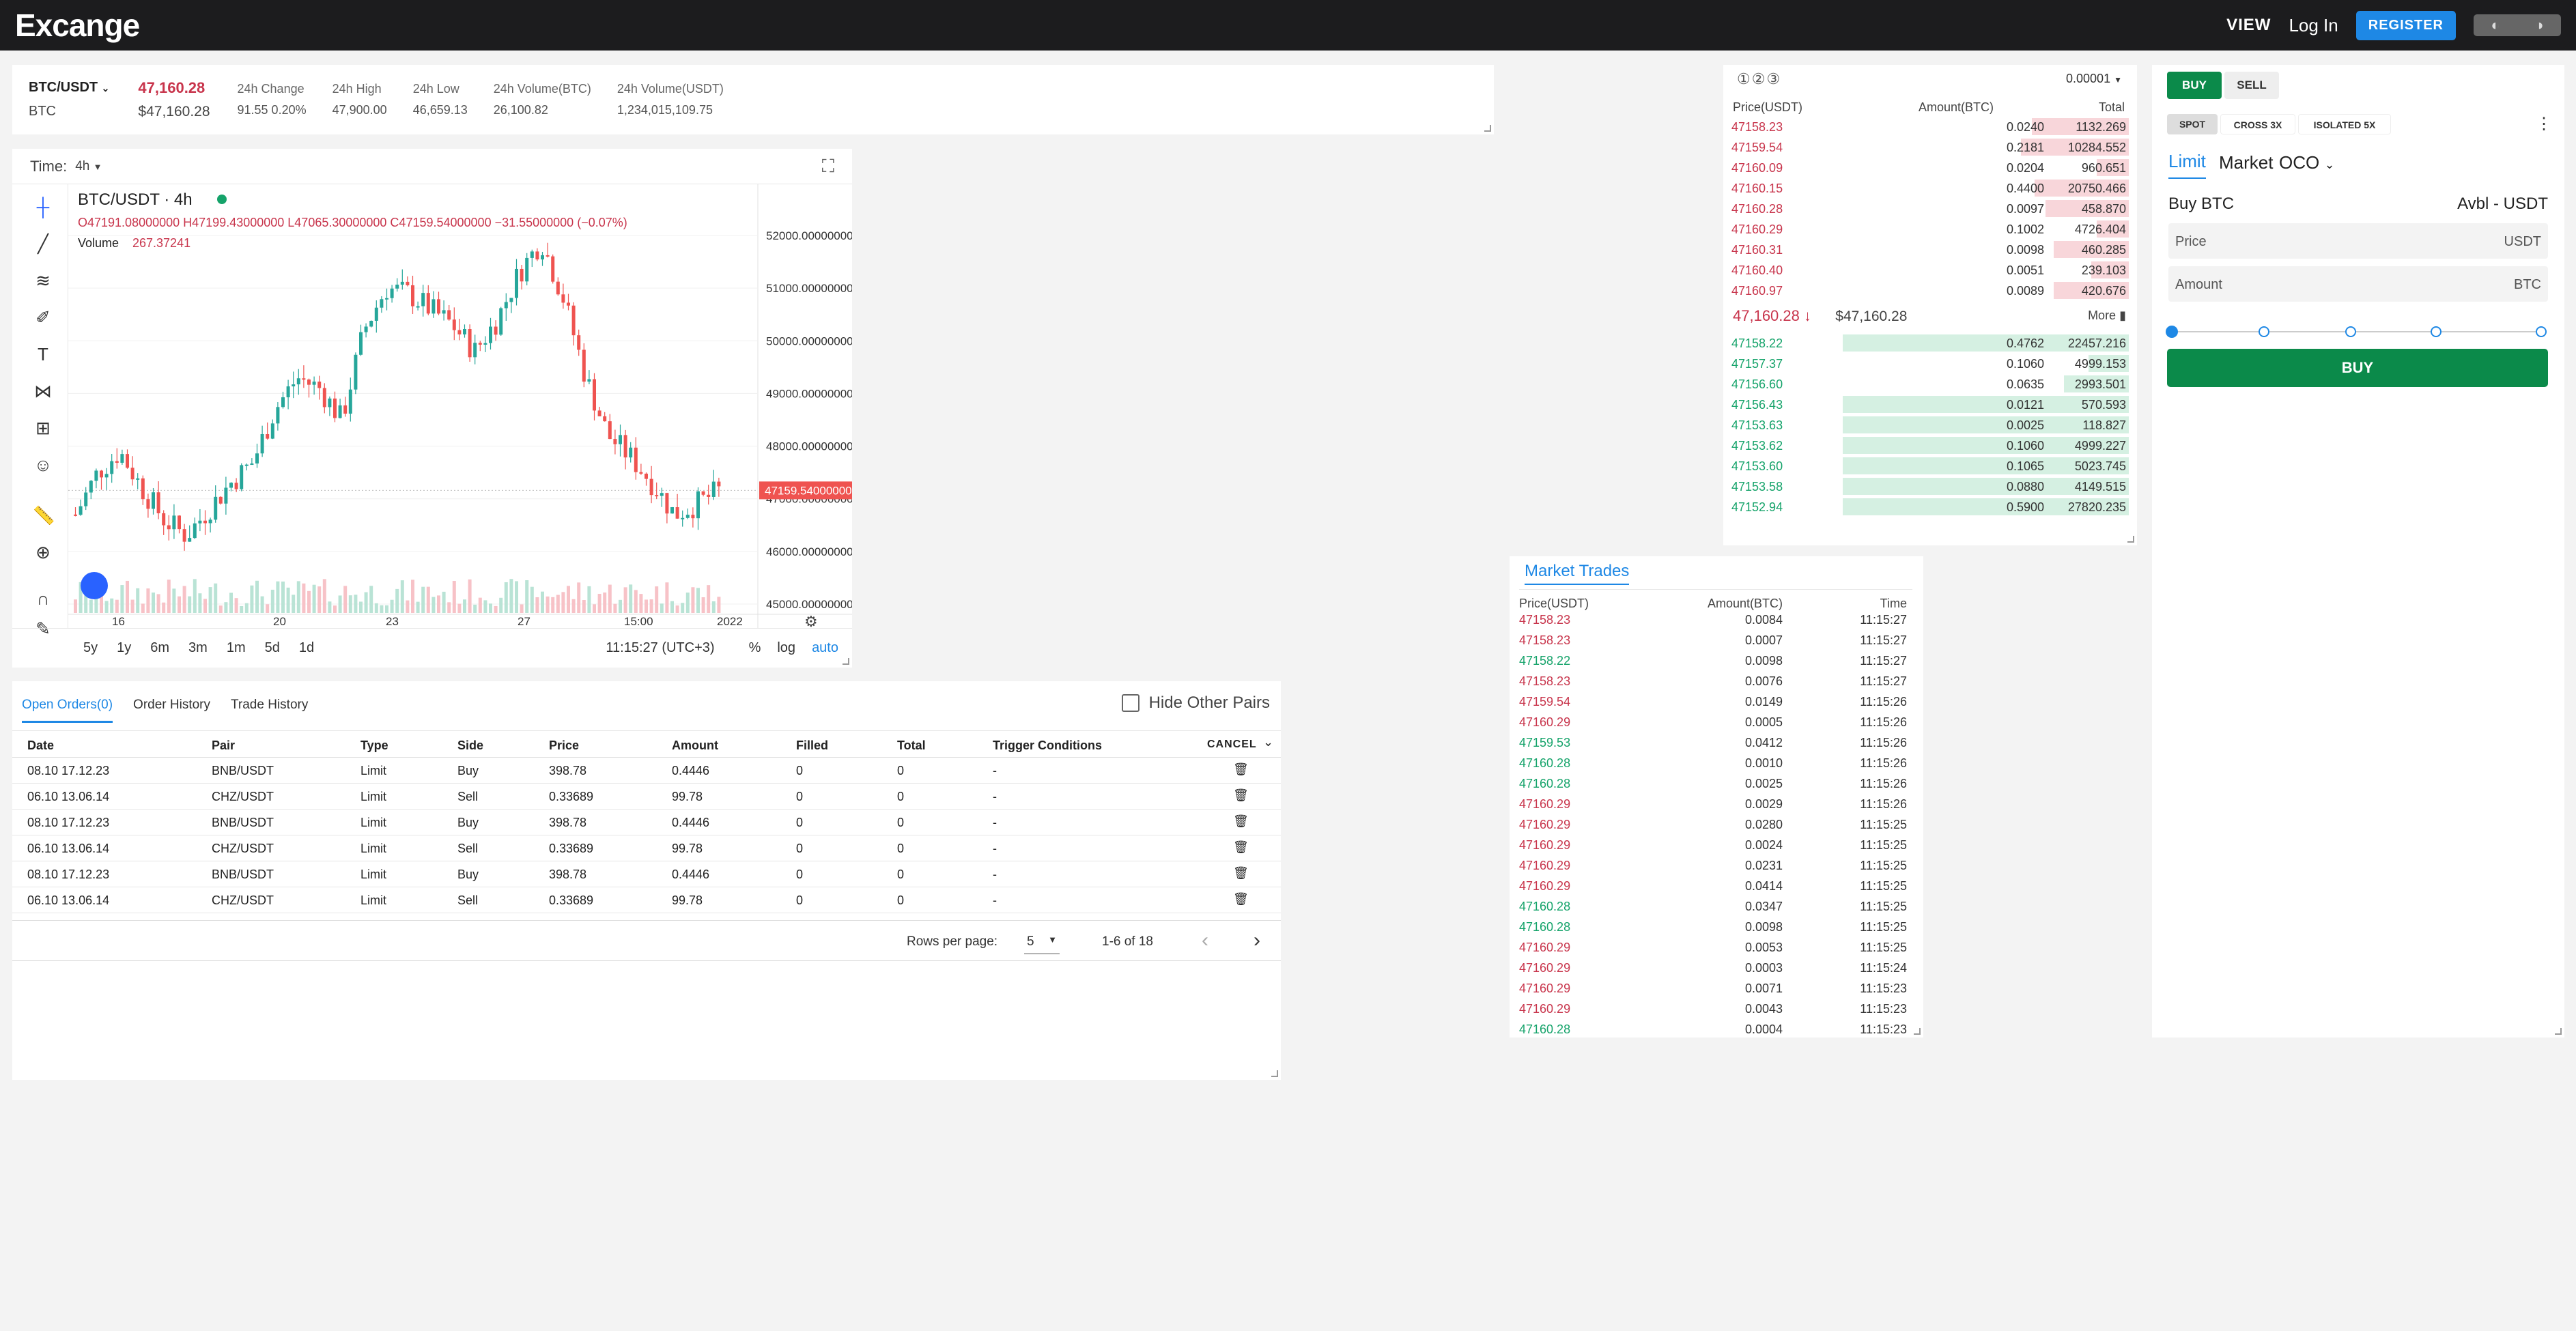 The width and height of the screenshot is (2576, 1331). I want to click on price-input: Price USDT, so click(2358, 241).